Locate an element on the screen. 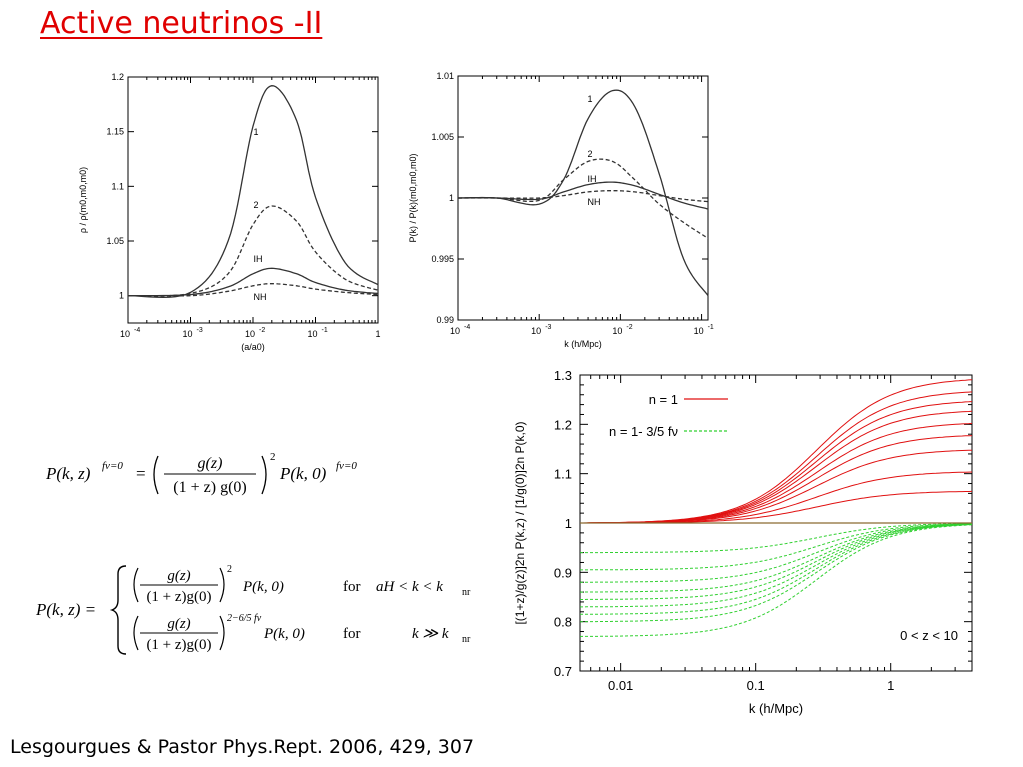 This screenshot has width=1023, height=767. y-tick-label: 1.005 is located at coordinates (442, 137).